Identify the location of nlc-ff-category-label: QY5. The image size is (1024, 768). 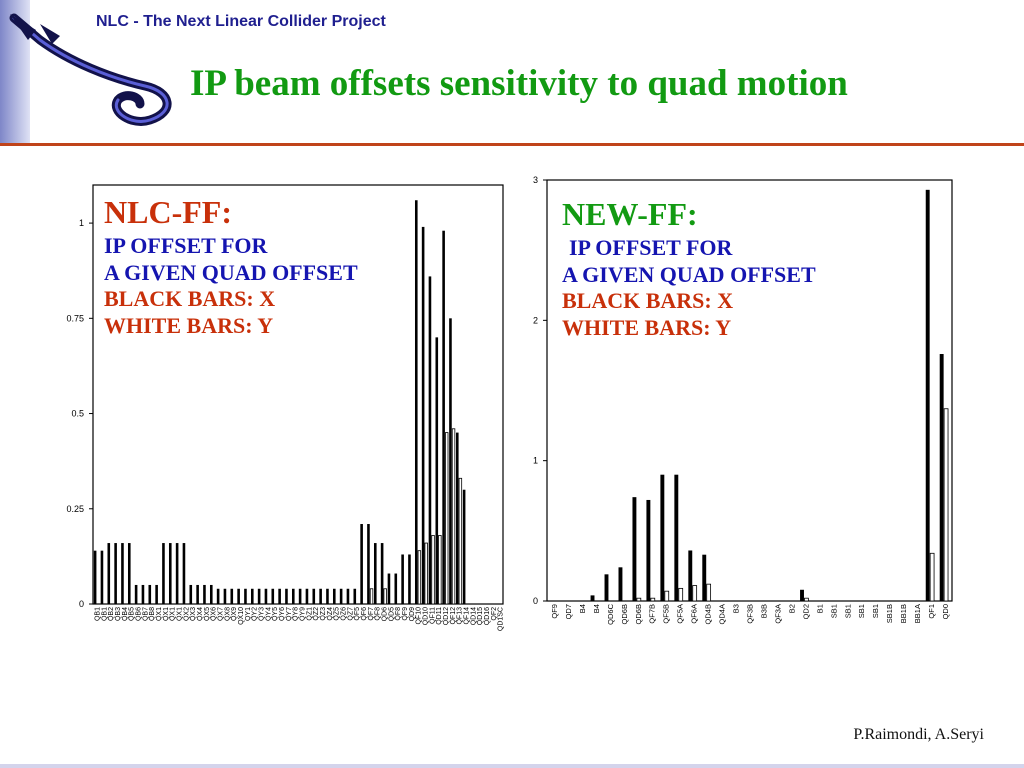
(275, 614).